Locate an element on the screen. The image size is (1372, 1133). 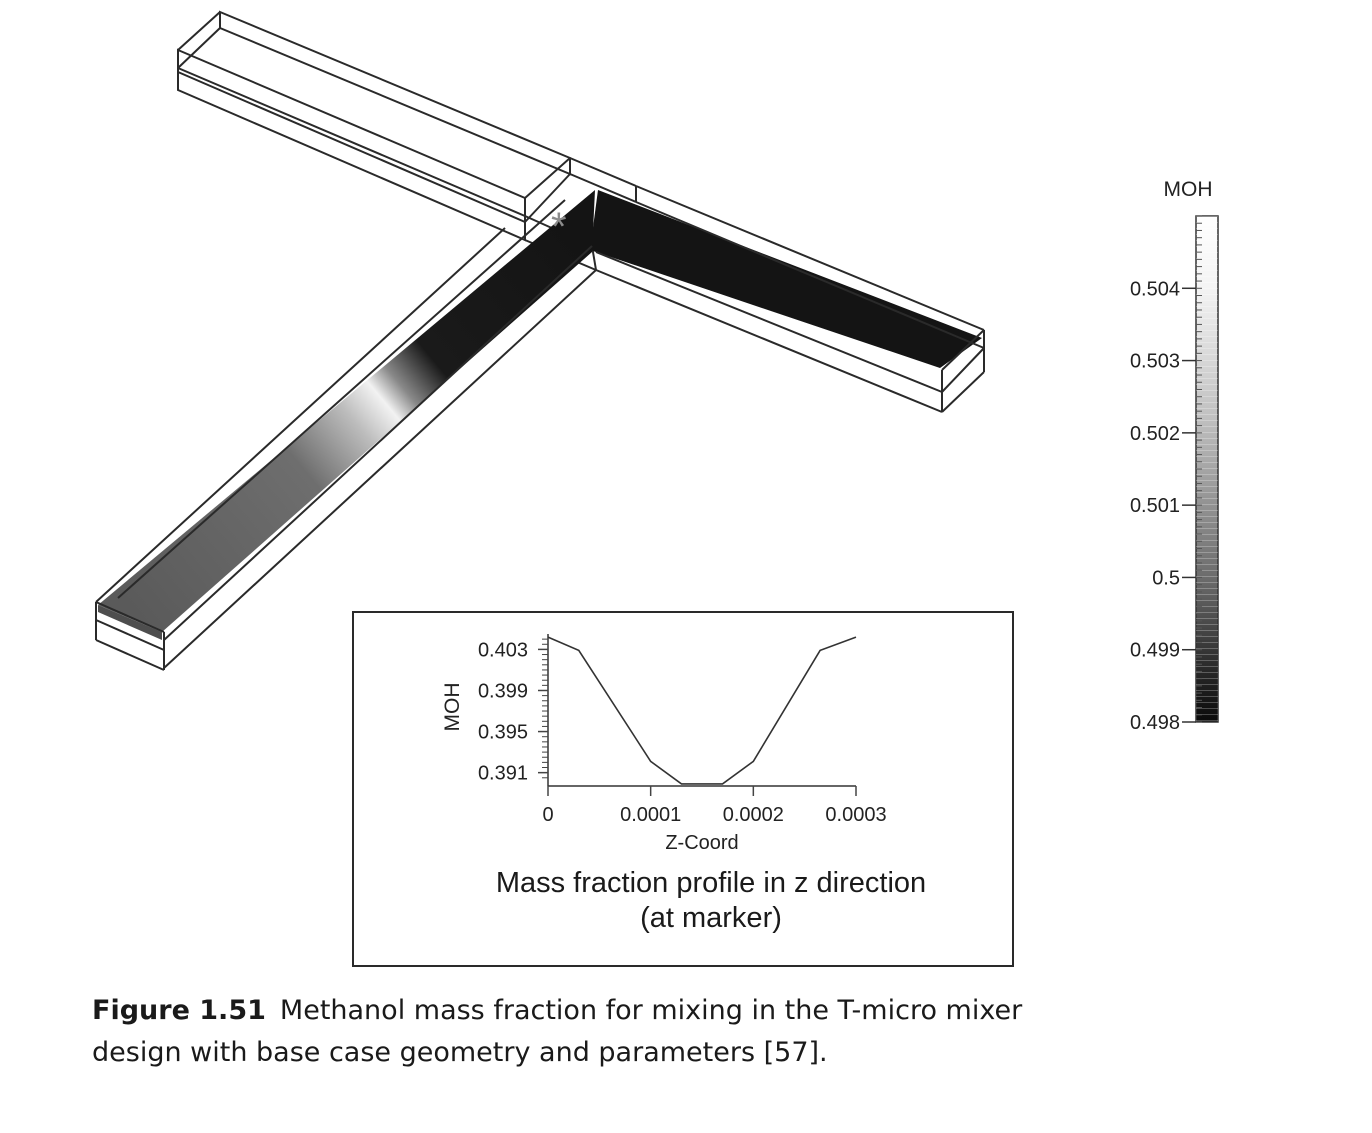
outlet-arm-right is located at coordinates (787, 299).